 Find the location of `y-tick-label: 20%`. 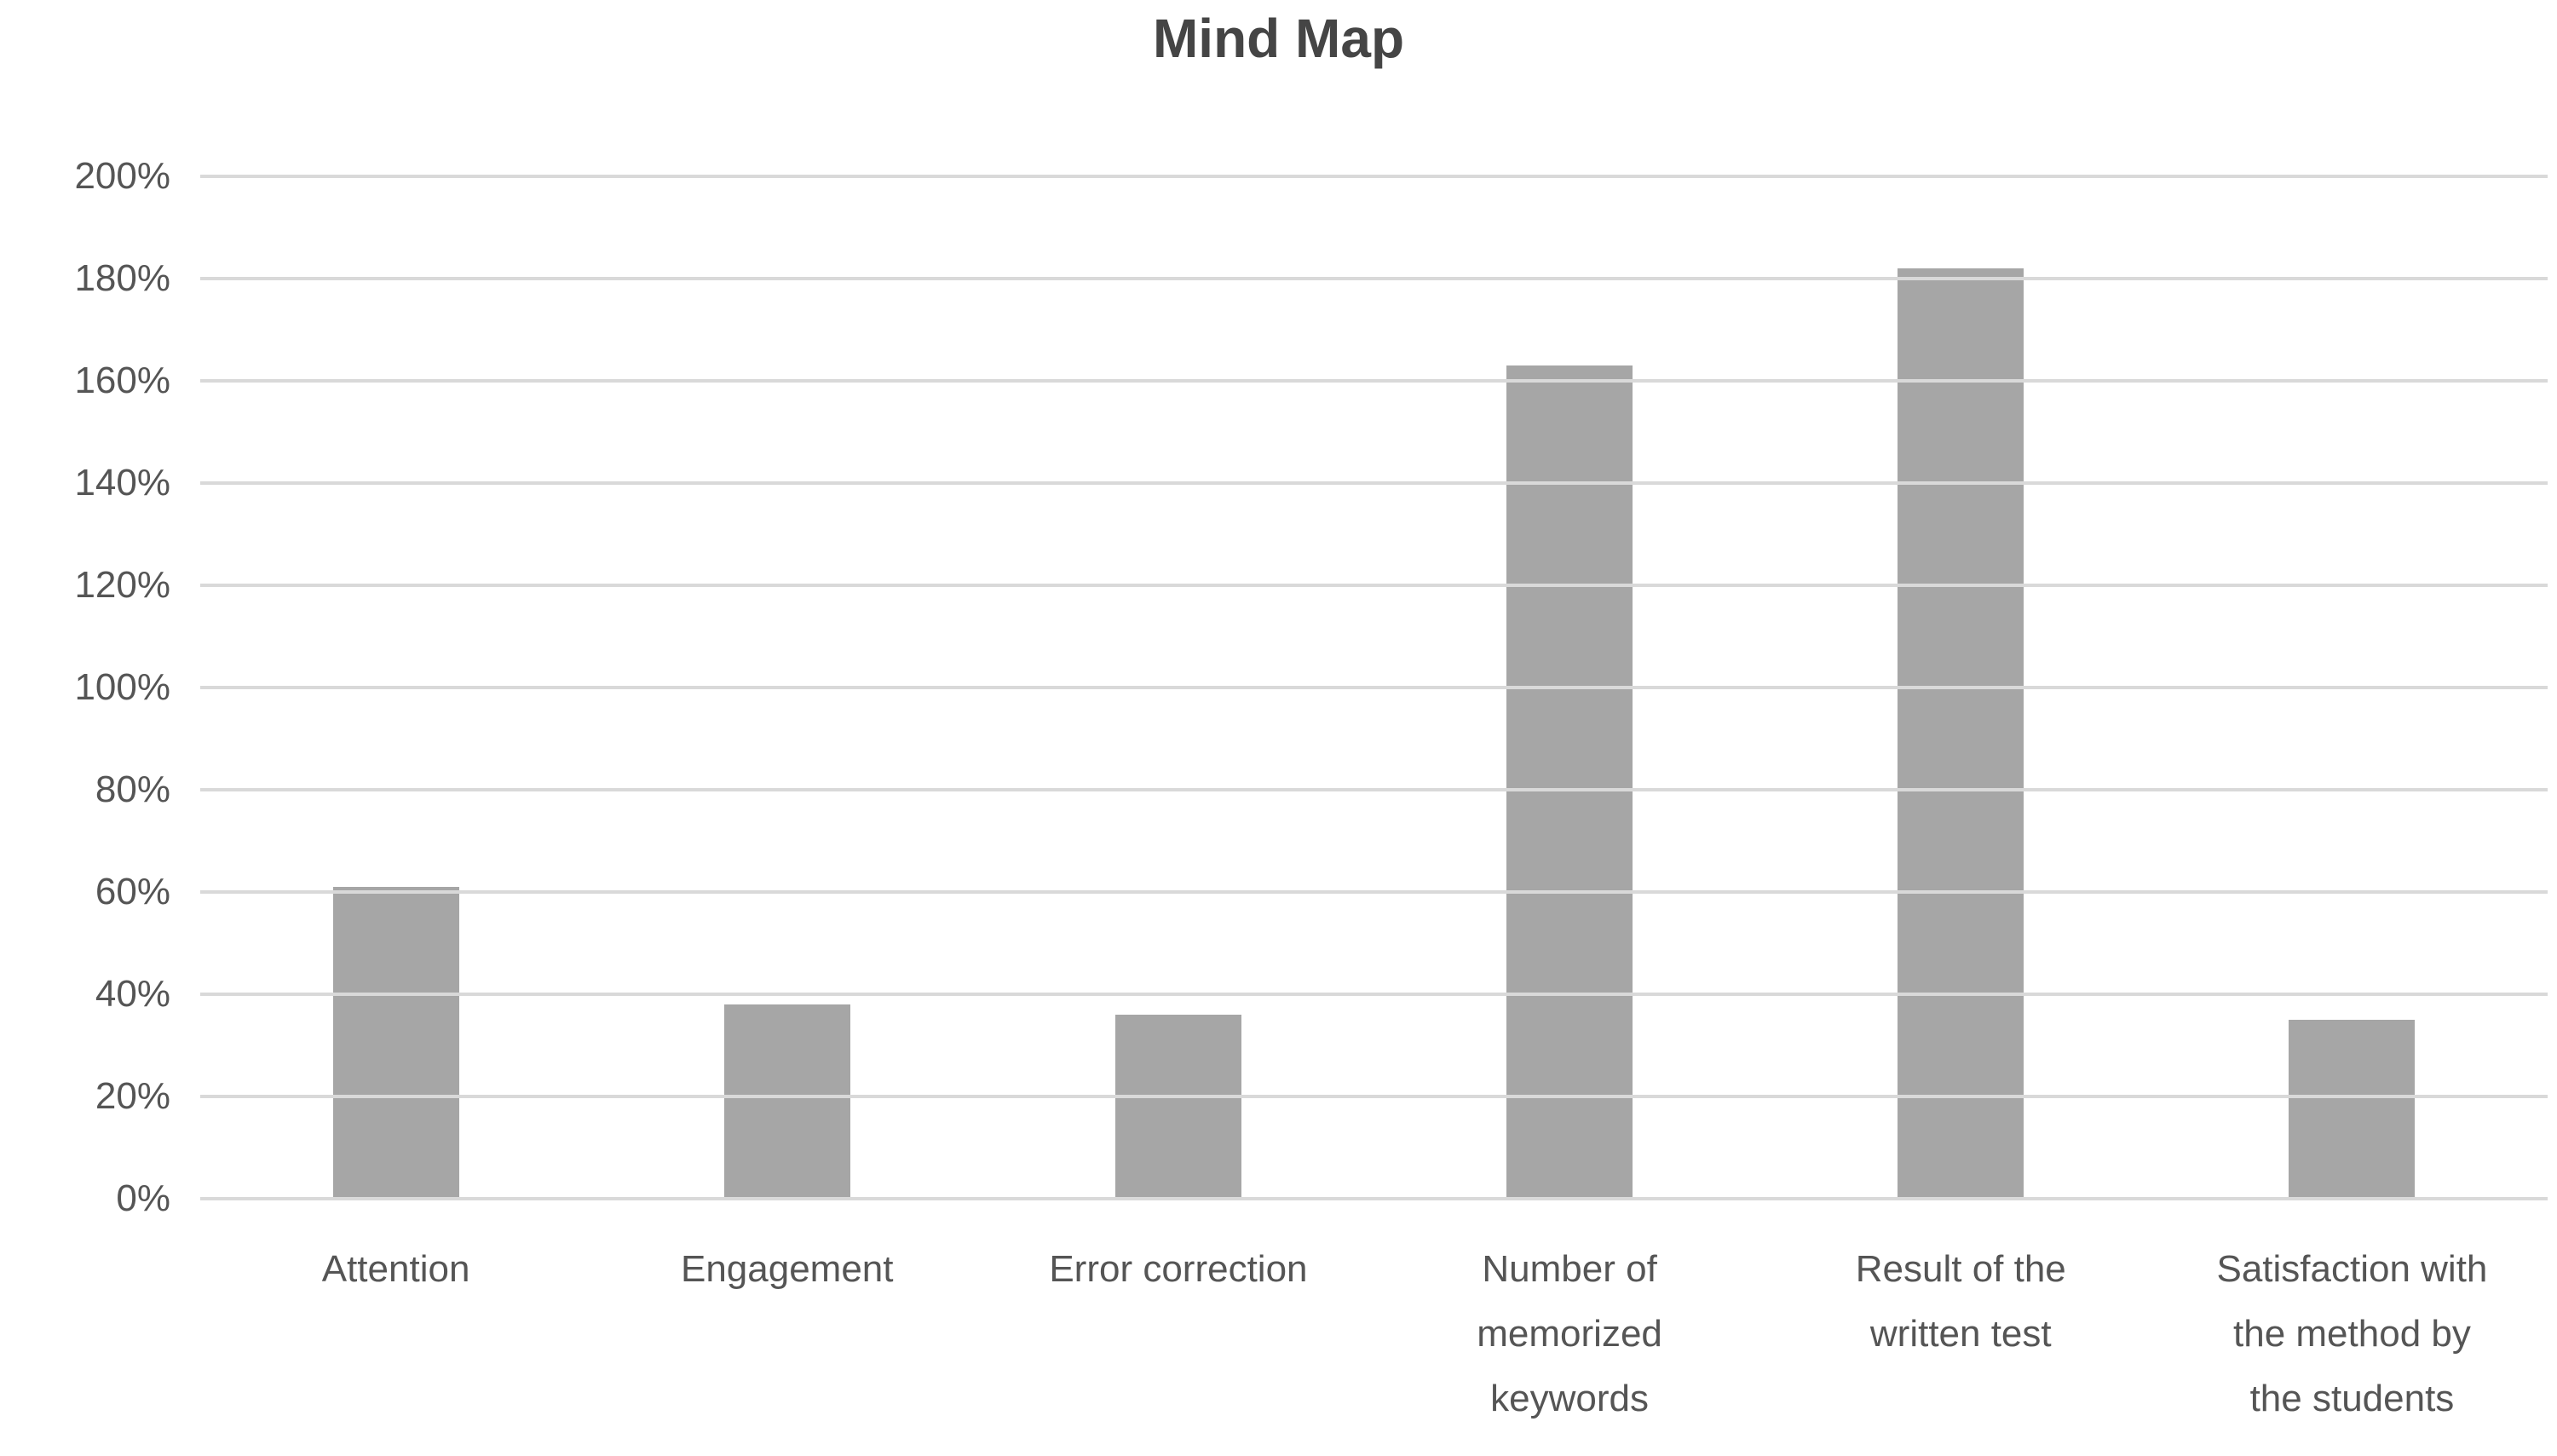

y-tick-label: 20% is located at coordinates (133, 1096).